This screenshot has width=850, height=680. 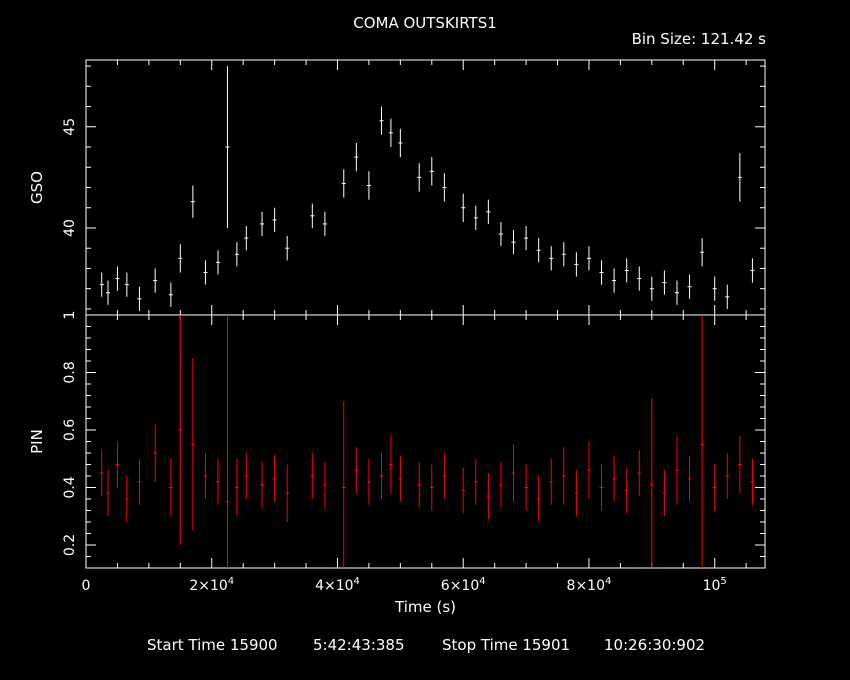 I want to click on pin-ytick-label: 0.4, so click(x=70, y=487).